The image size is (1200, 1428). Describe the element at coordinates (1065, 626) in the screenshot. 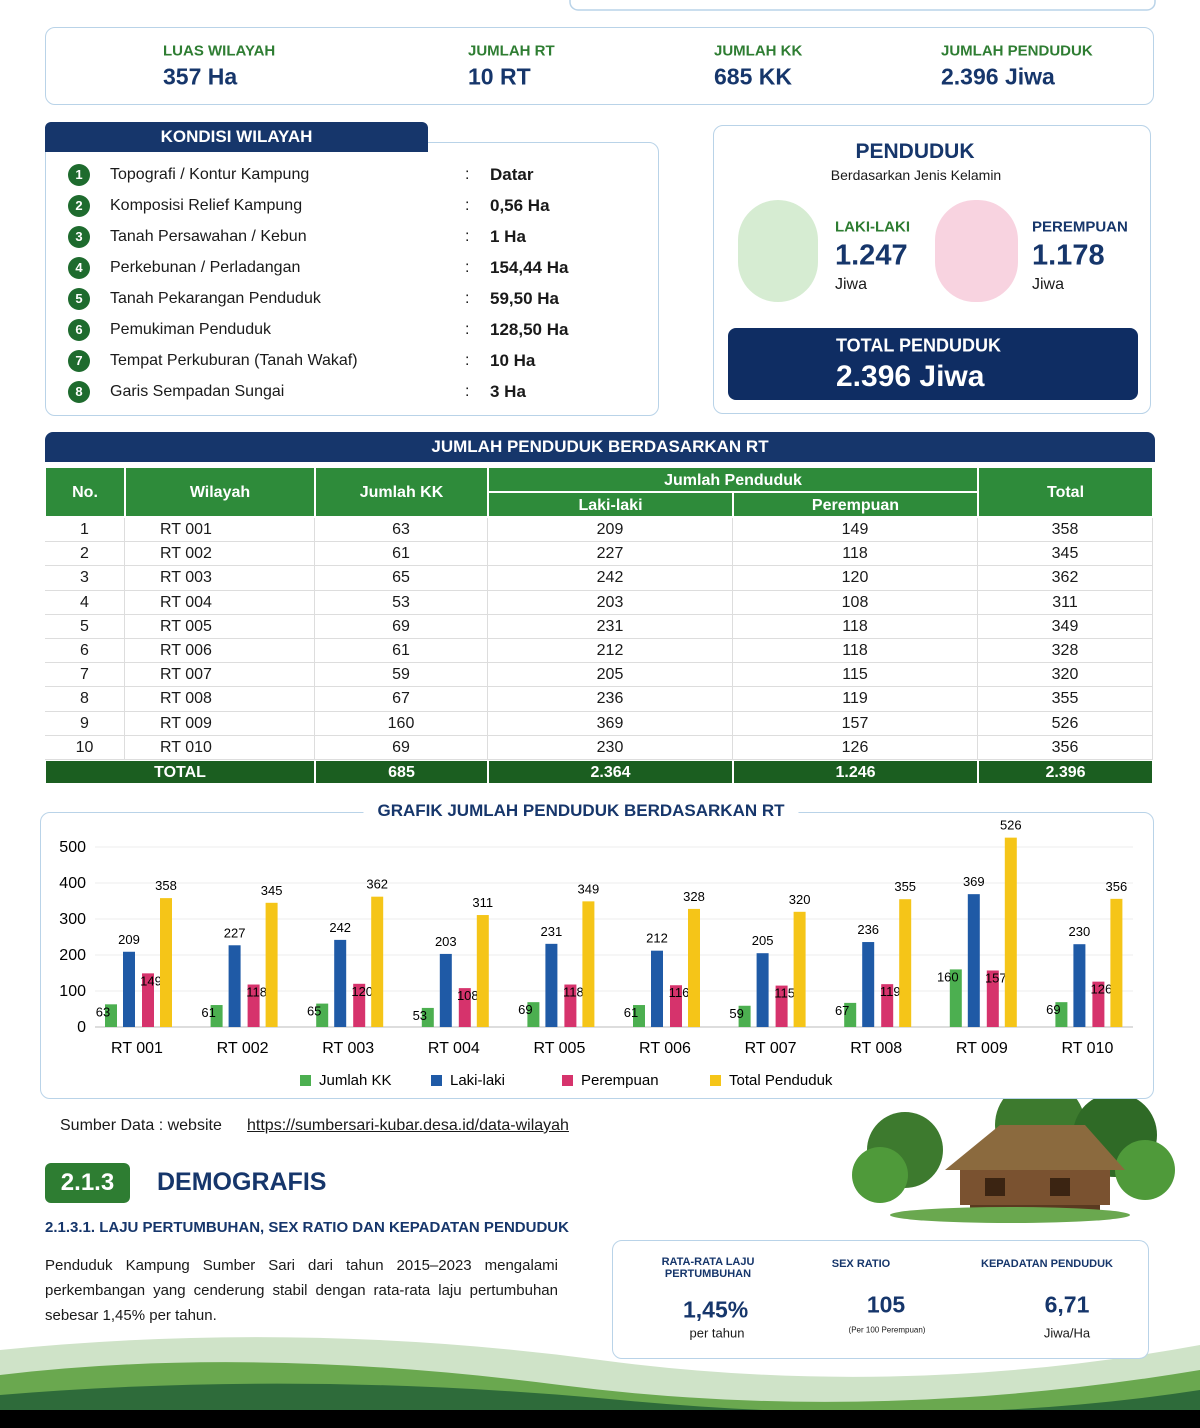

I see `table-cell: 349` at that location.